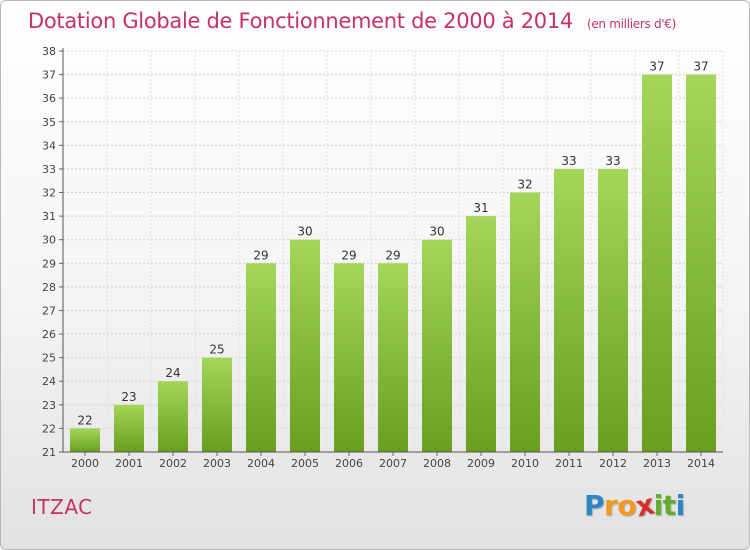 The image size is (750, 550). Describe the element at coordinates (129, 463) in the screenshot. I see `x-tick-label: 2001` at that location.